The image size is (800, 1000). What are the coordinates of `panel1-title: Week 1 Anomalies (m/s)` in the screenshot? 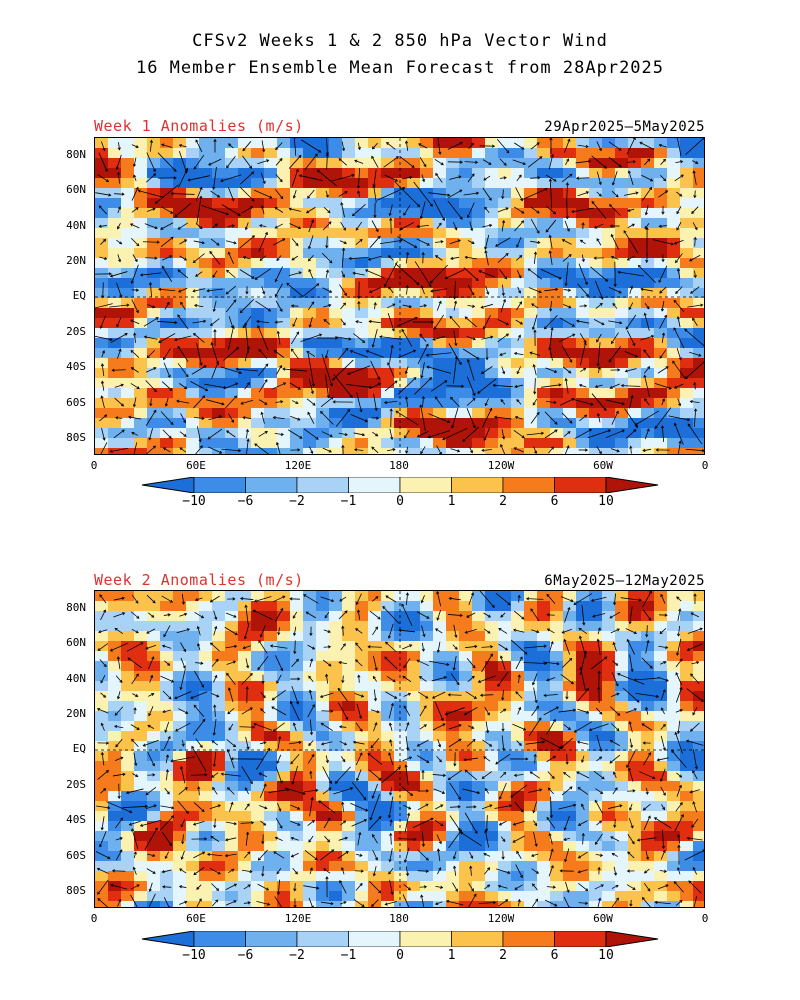 It's located at (199, 126).